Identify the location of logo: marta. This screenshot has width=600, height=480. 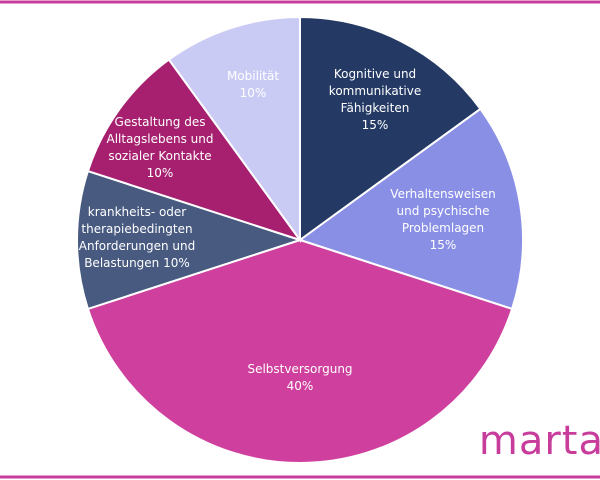
(539, 441).